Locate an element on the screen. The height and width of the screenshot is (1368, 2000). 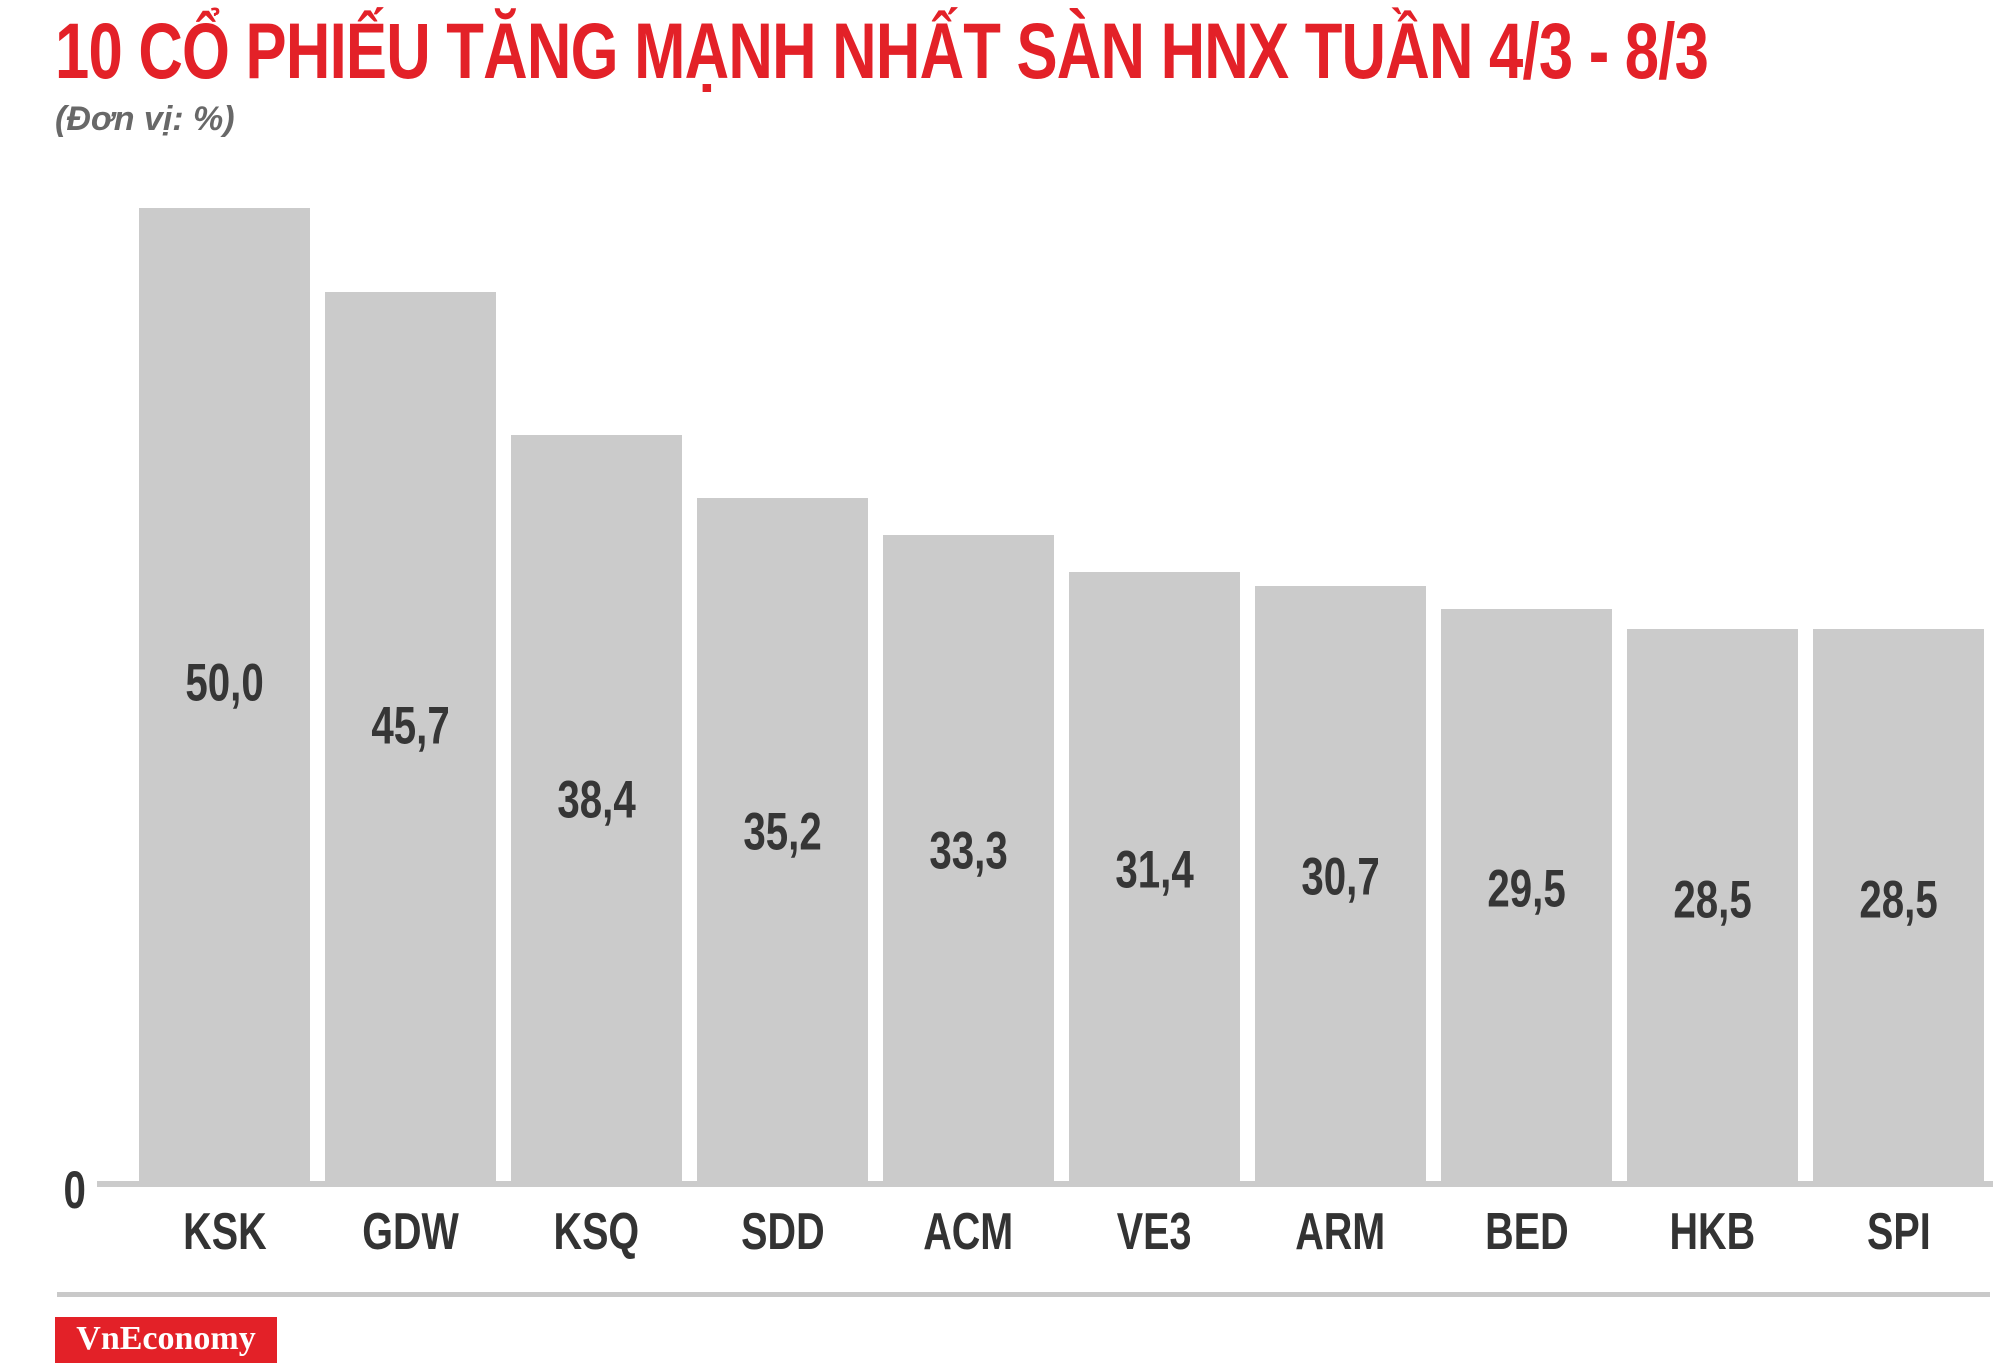
x-tick-acm: ACM is located at coordinates (968, 1232).